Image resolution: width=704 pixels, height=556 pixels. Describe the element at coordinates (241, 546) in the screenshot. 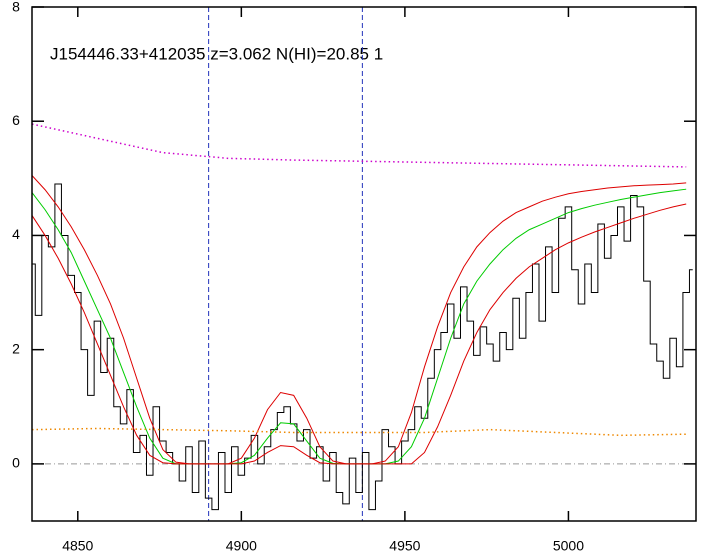

I see `x-tick-label: 4900` at that location.